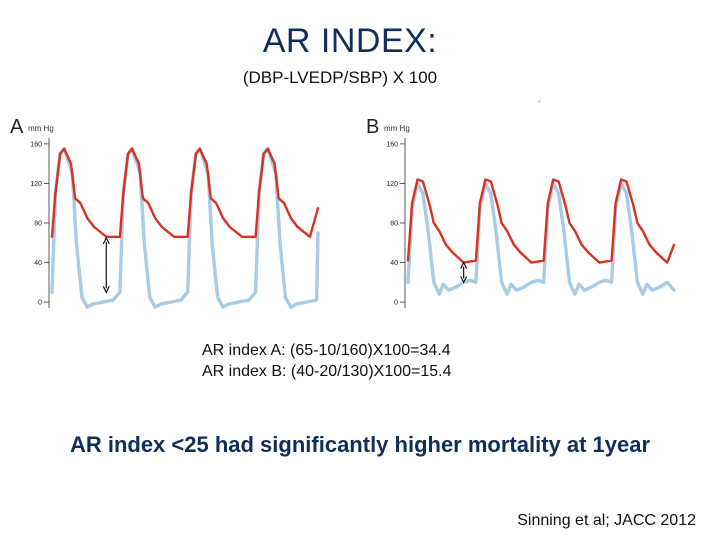 This screenshot has width=720, height=540. What do you see at coordinates (539, 101) in the screenshot?
I see `decorative-speck` at bounding box center [539, 101].